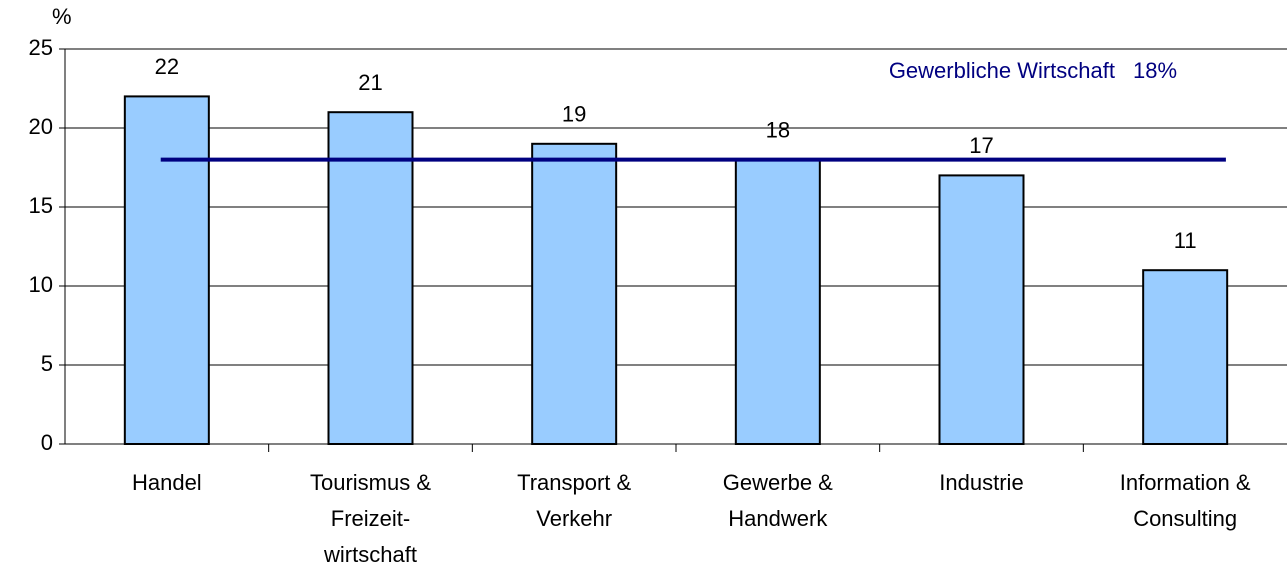 This screenshot has width=1287, height=569. What do you see at coordinates (47, 442) in the screenshot?
I see `y-tick-label: 0` at bounding box center [47, 442].